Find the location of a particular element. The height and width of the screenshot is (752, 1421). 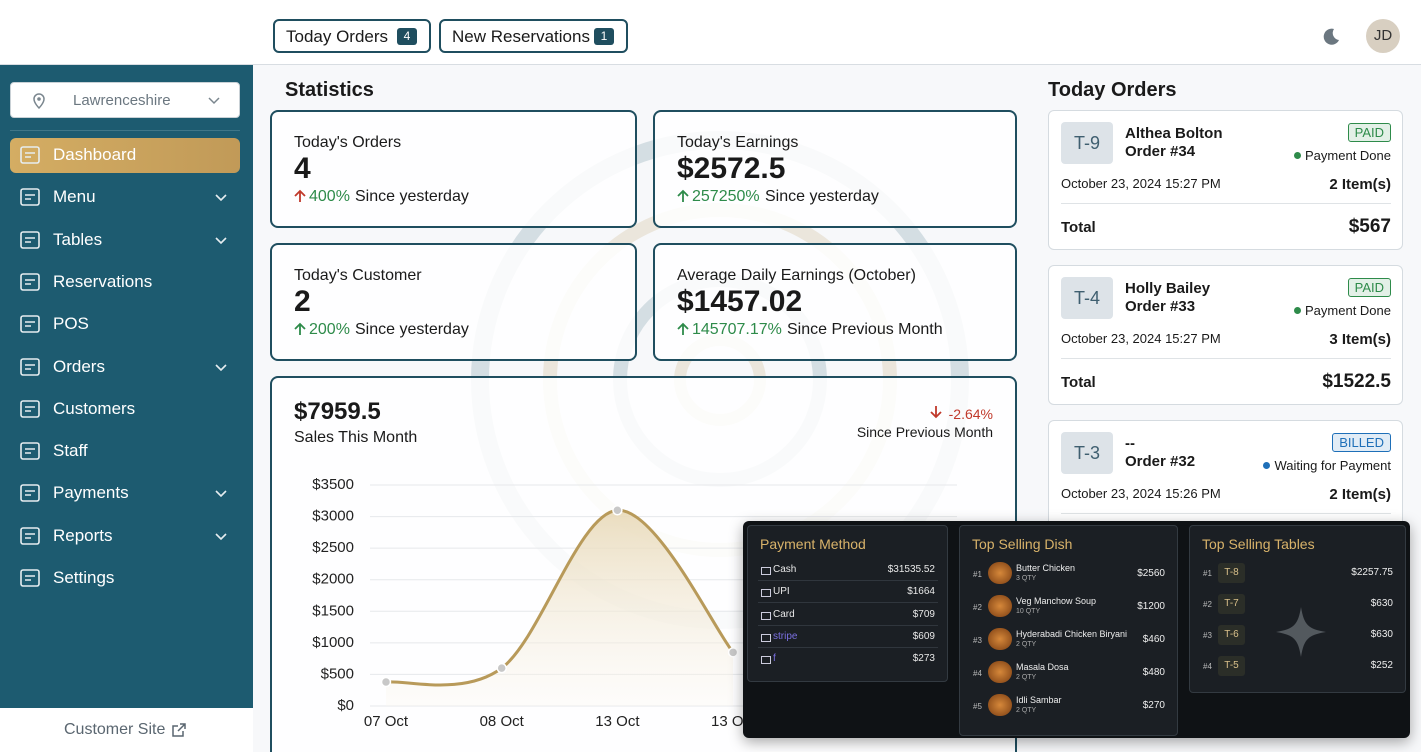

order-items: 2 Item(s) is located at coordinates (1360, 184).